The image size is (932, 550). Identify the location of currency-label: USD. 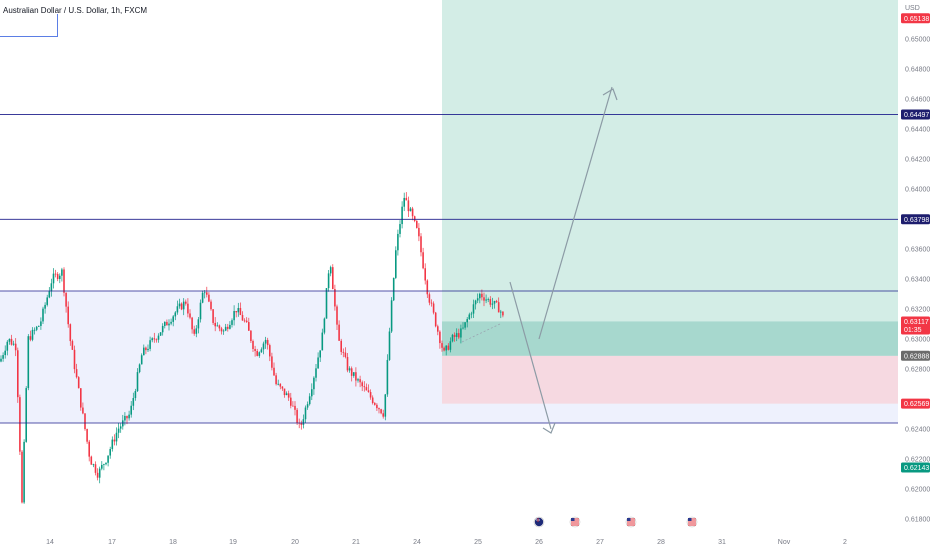
(912, 8).